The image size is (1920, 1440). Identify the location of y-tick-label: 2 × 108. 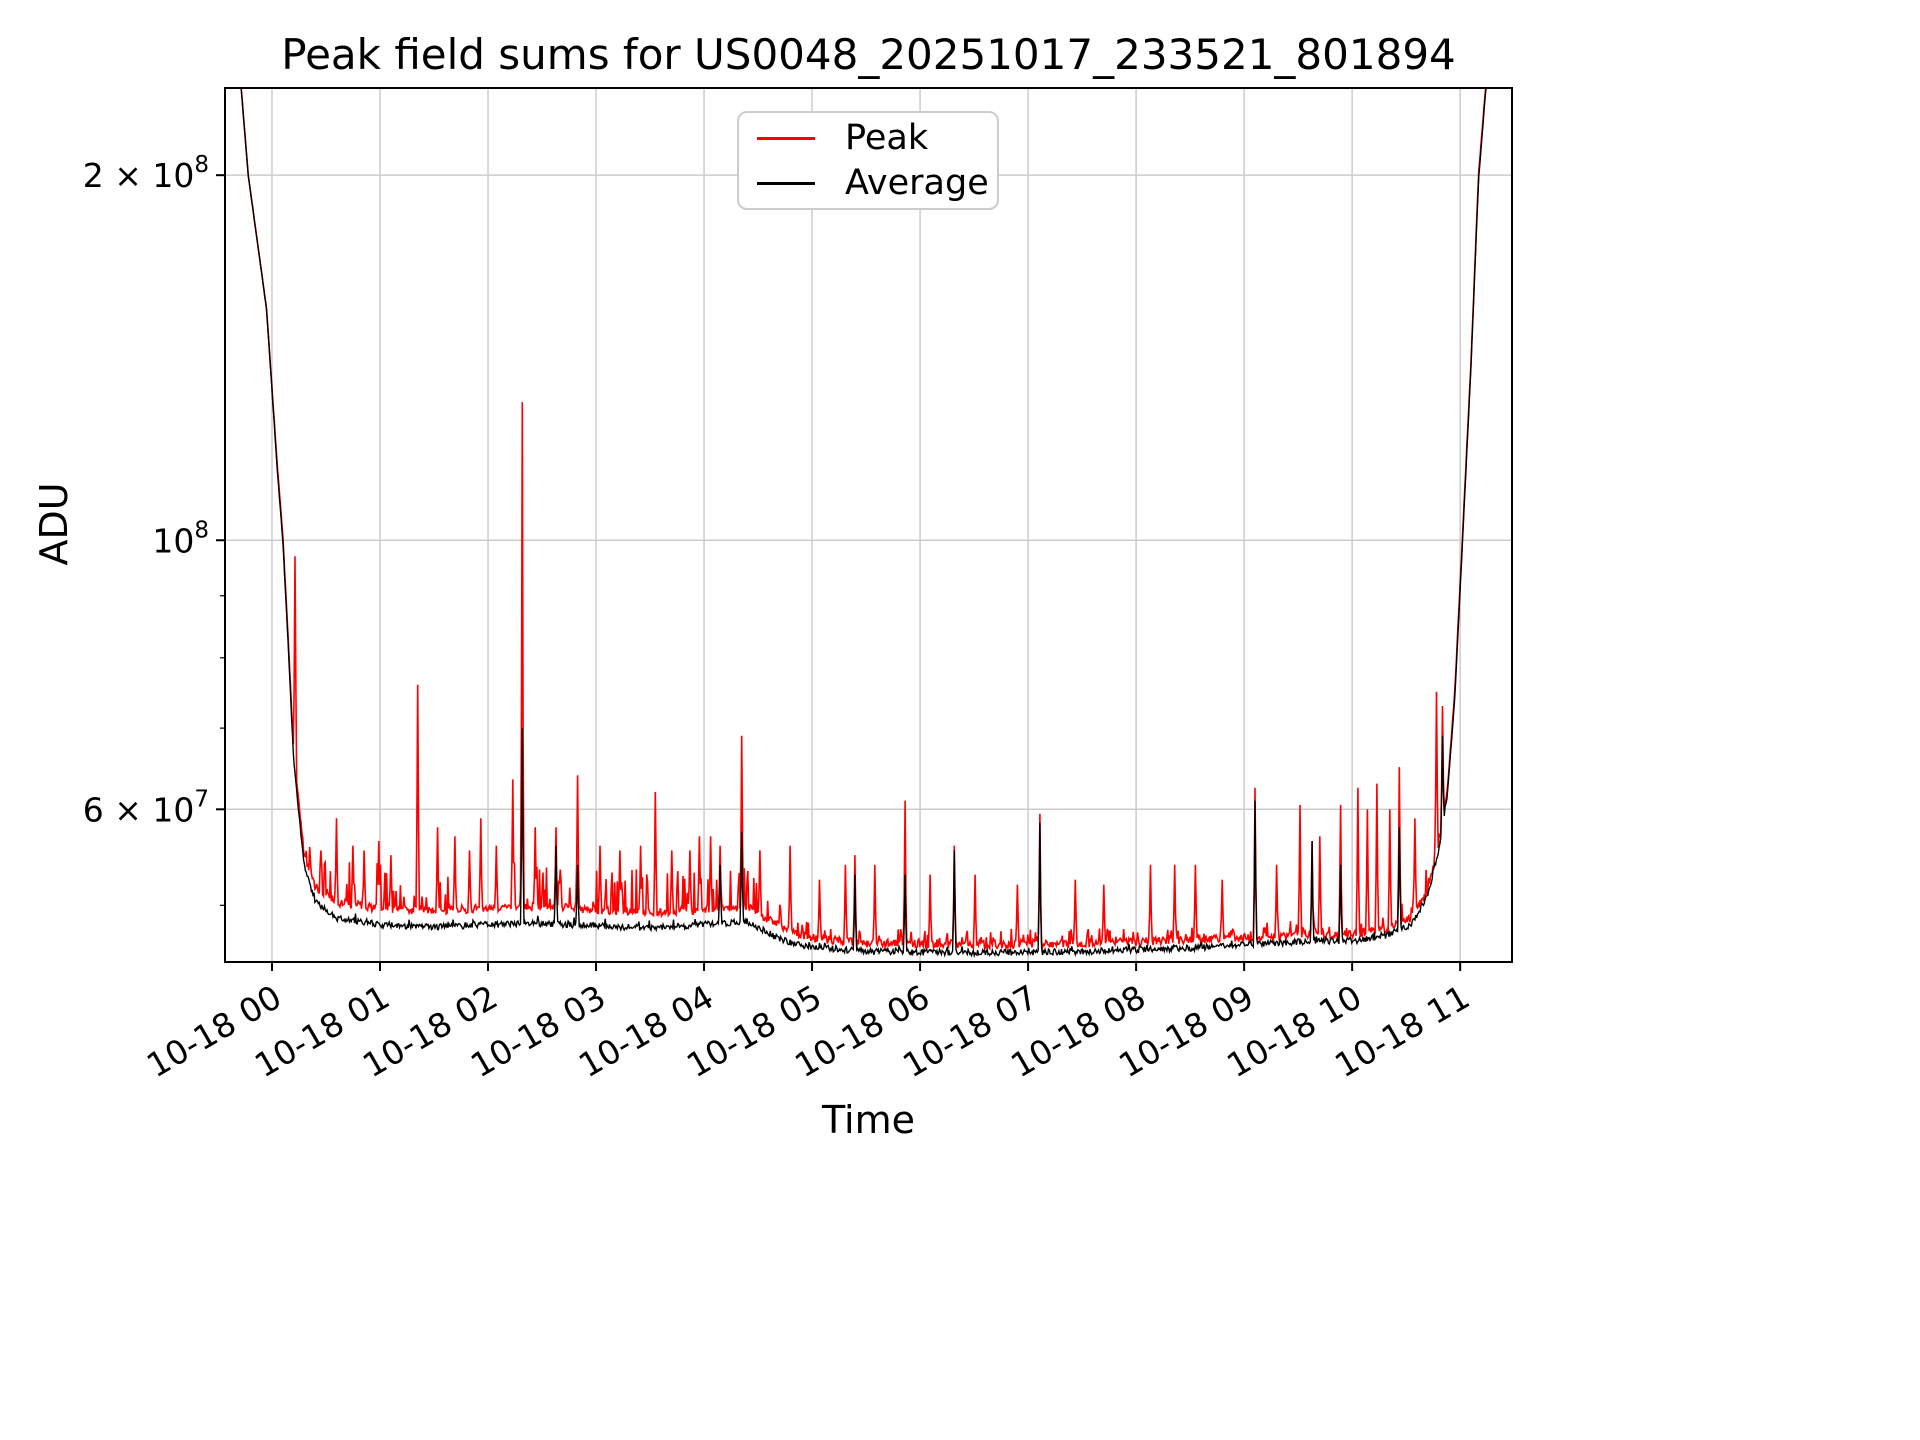
(146, 173).